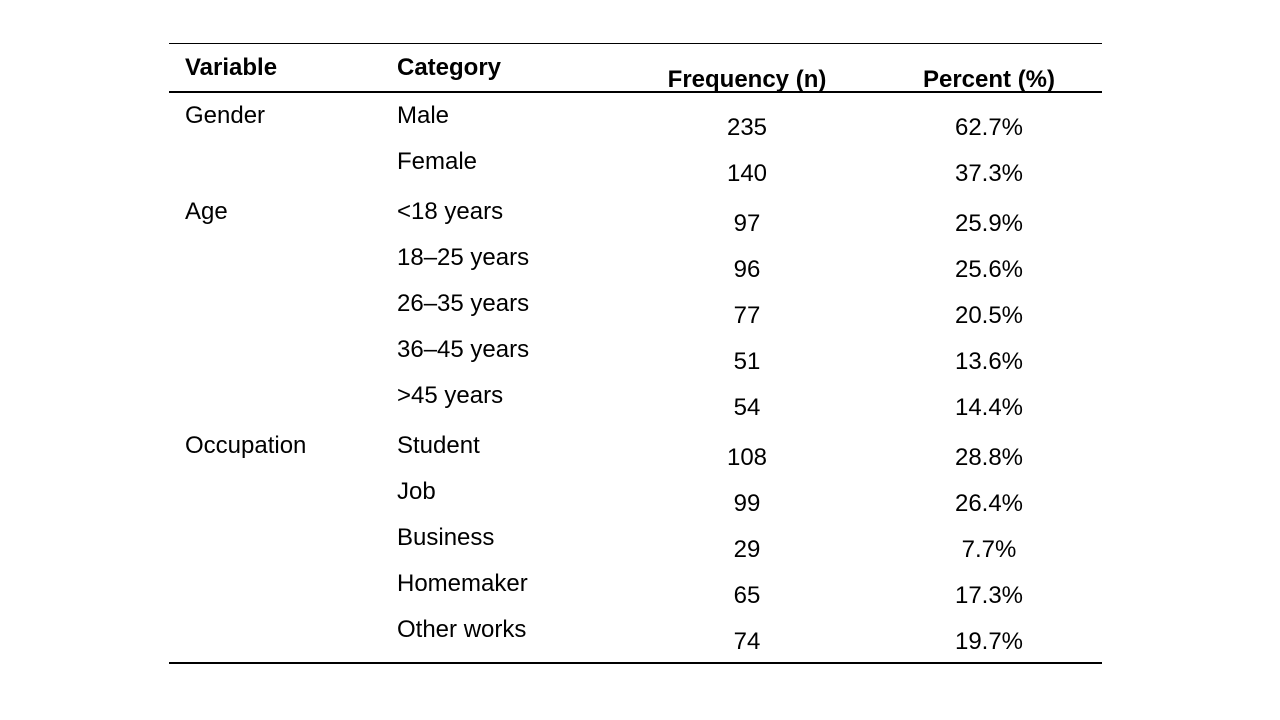  I want to click on table-row: Female 140 37.3%, so click(635, 163).